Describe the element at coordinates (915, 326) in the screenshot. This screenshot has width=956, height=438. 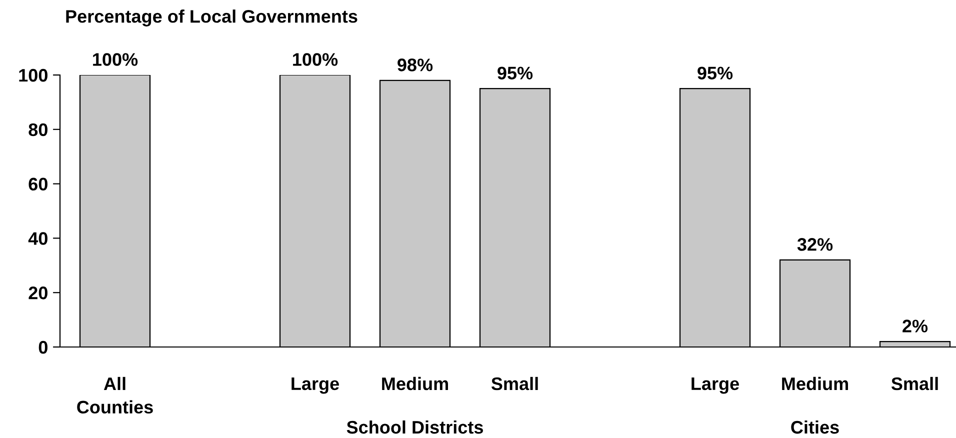
I see `data-label: 2%` at that location.